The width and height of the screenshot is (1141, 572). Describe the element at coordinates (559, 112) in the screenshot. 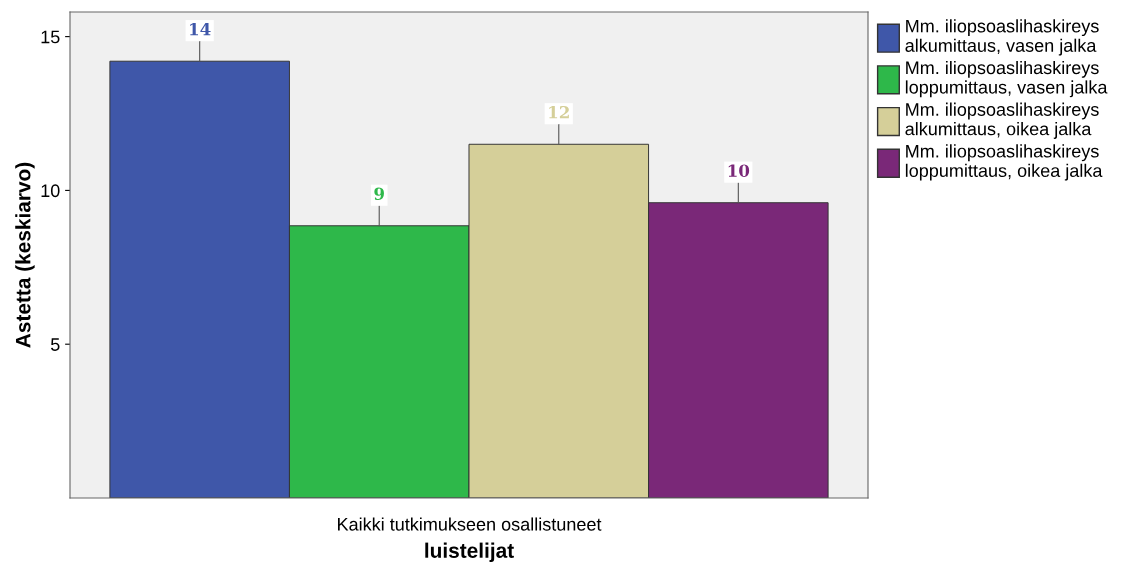

I see `data-label: 12` at that location.